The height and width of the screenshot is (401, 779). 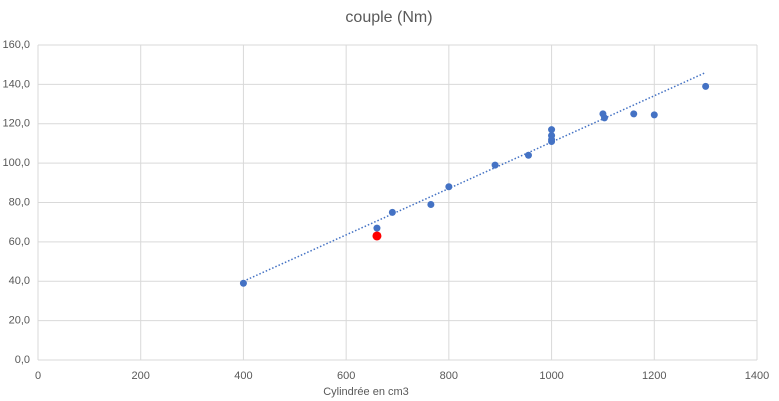 What do you see at coordinates (346, 376) in the screenshot?
I see `x-tick-label: 600` at bounding box center [346, 376].